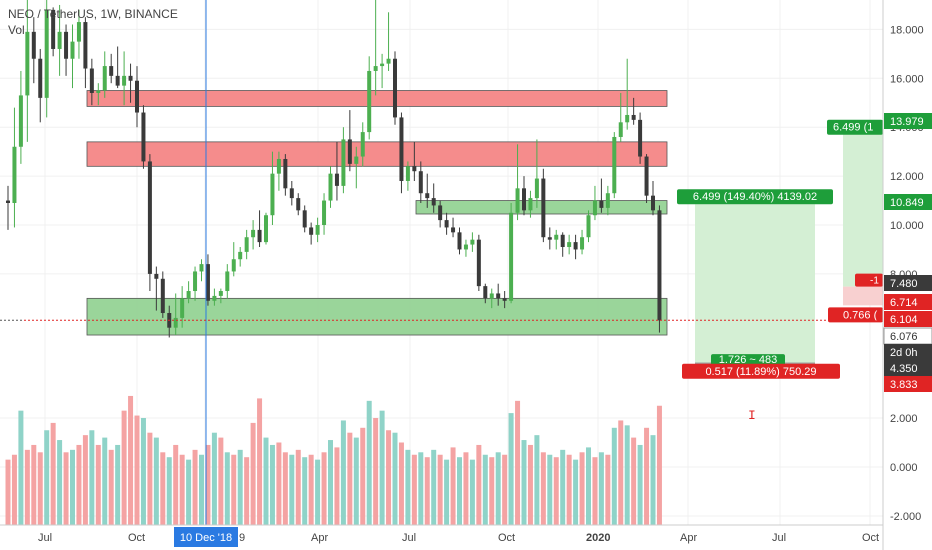  Describe the element at coordinates (855, 315) in the screenshot. I see `long2-stop-label-bg` at that location.